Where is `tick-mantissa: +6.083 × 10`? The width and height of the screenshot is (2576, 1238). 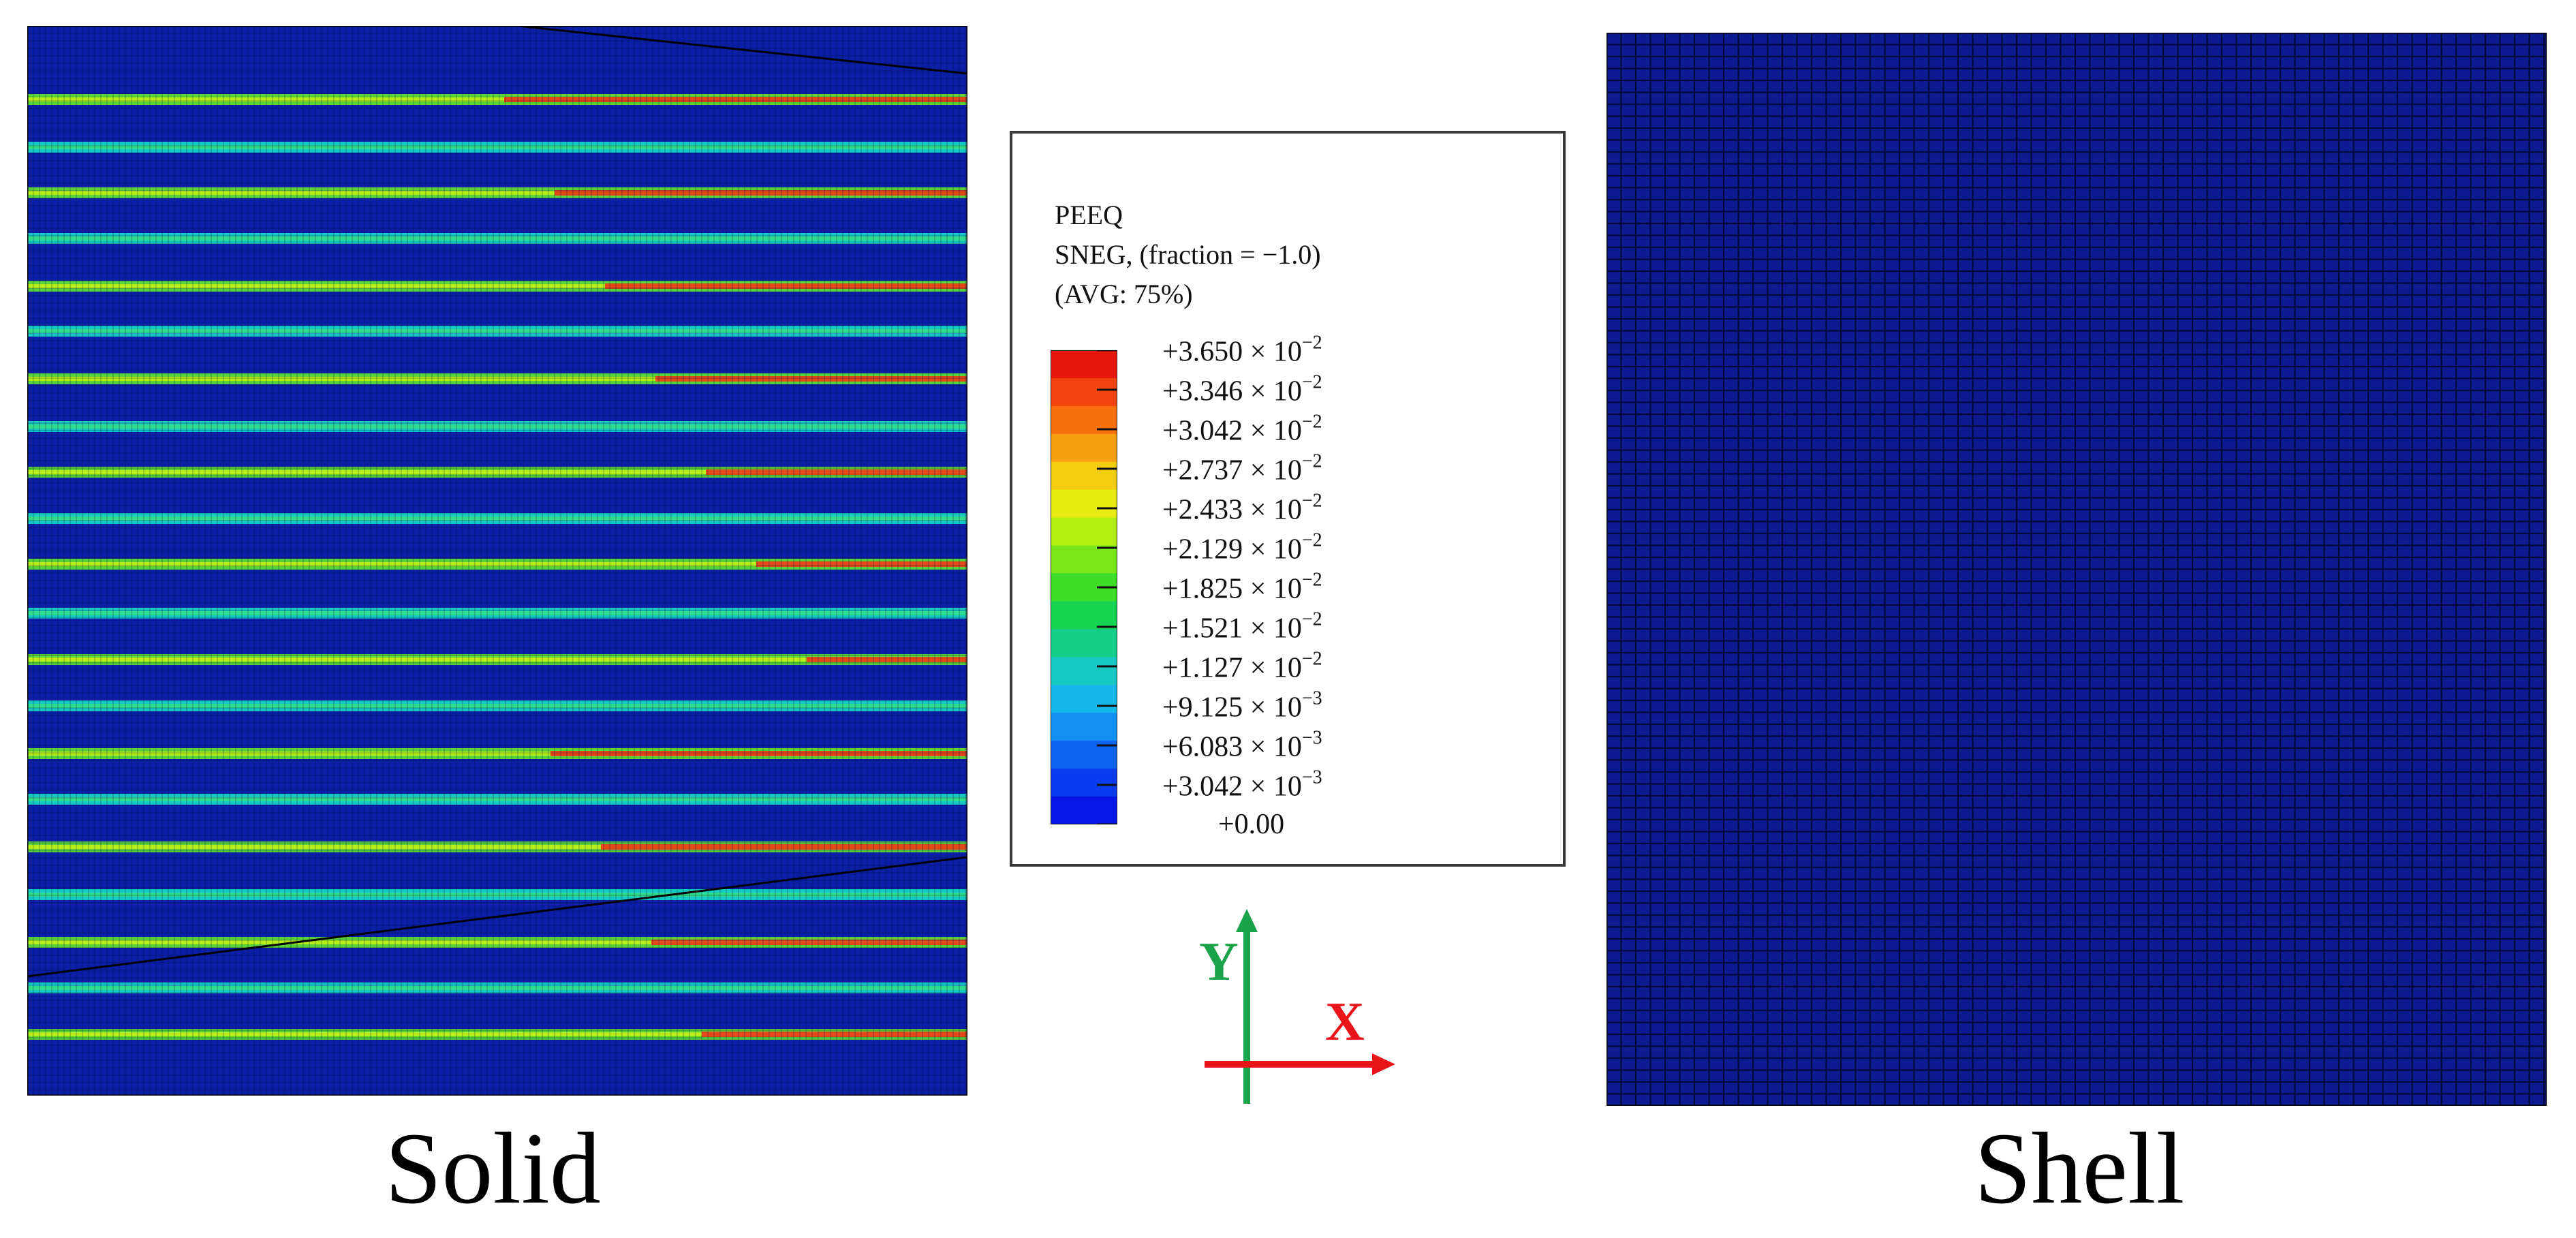
tick-mantissa: +6.083 × 10 is located at coordinates (1232, 747).